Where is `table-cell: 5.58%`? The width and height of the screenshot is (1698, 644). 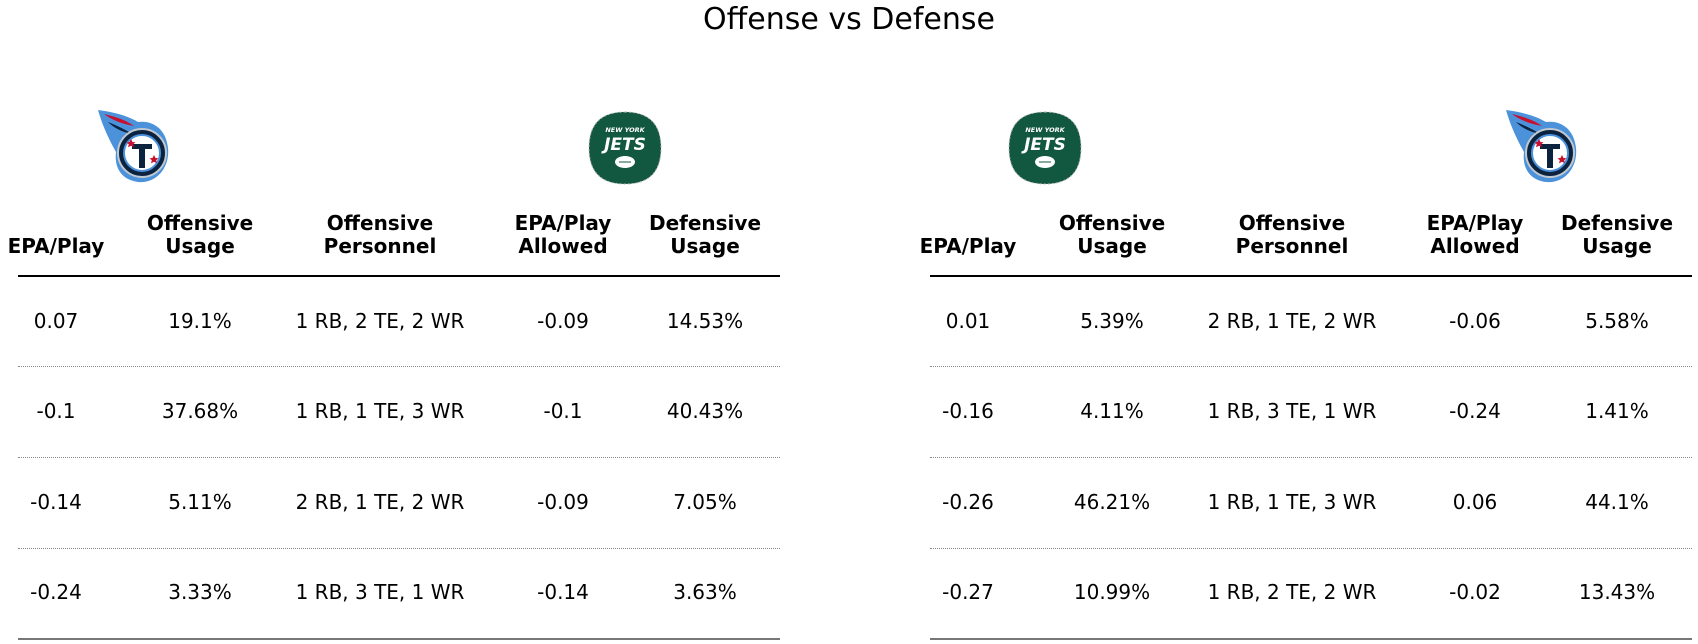
table-cell: 5.58% is located at coordinates (1617, 321).